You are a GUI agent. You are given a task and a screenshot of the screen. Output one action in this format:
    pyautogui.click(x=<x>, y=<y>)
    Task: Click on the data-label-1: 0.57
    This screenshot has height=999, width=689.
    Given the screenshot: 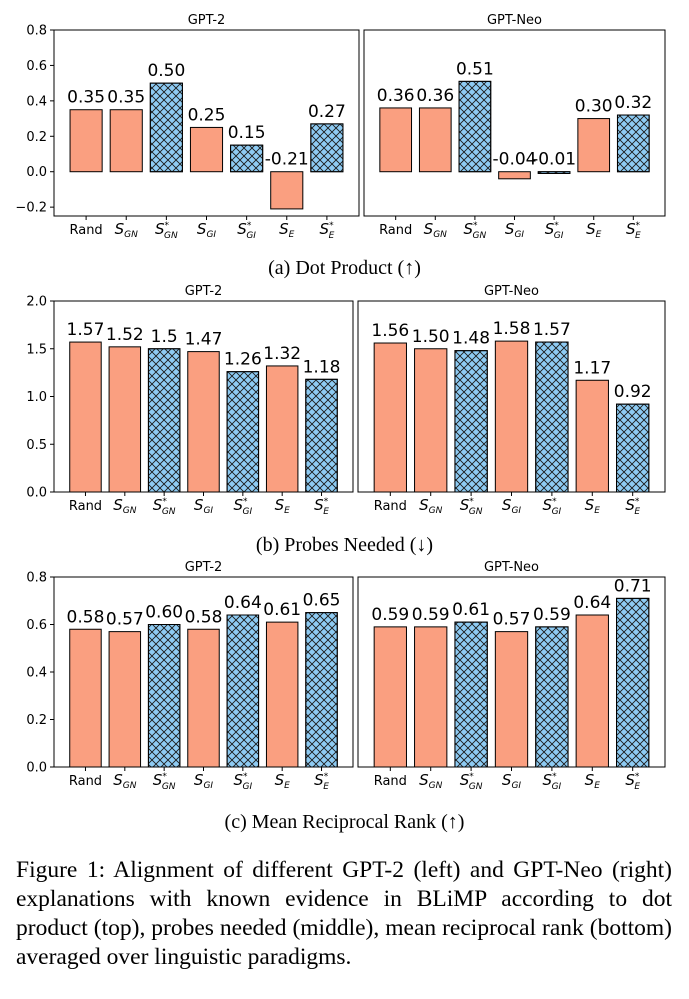 What is the action you would take?
    pyautogui.click(x=125, y=620)
    